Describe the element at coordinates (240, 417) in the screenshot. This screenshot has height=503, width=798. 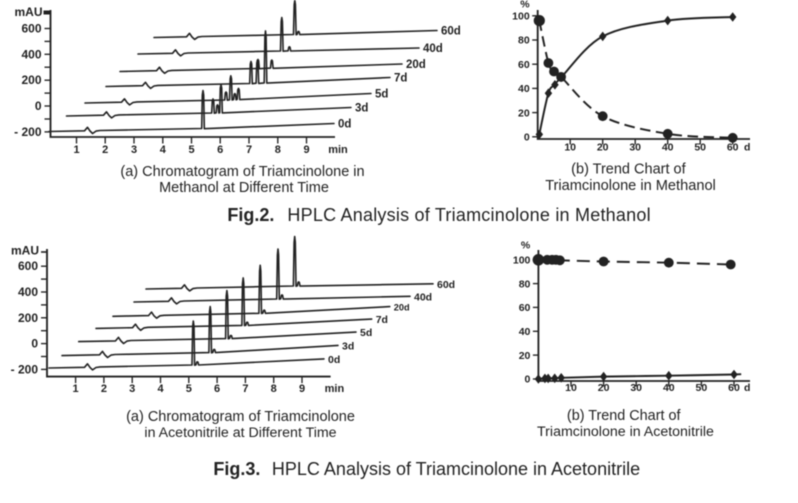
I see `svg-text:(a) Chromatogram of Triamcinol: (a) Chromatogram of Triamcinolone` at that location.